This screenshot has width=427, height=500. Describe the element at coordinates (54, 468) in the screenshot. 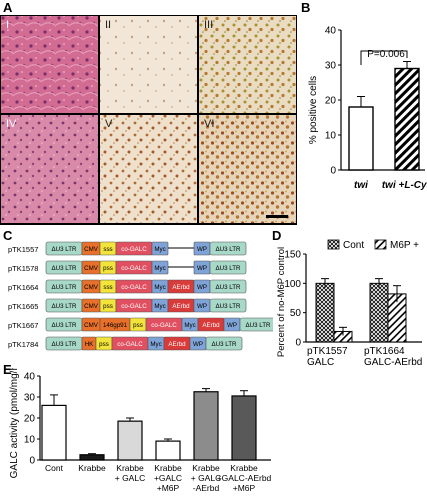

I see `chart-e-xlabel: Cont` at that location.